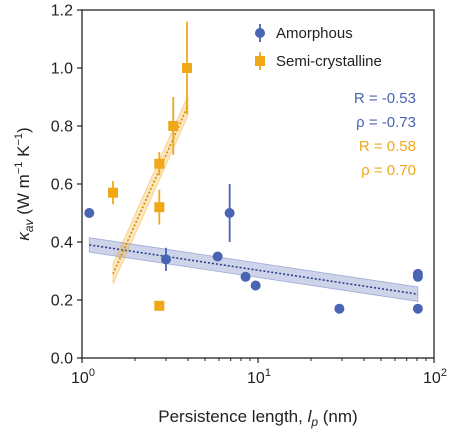  I want to click on y-tick-label: 0.4, so click(62, 243).